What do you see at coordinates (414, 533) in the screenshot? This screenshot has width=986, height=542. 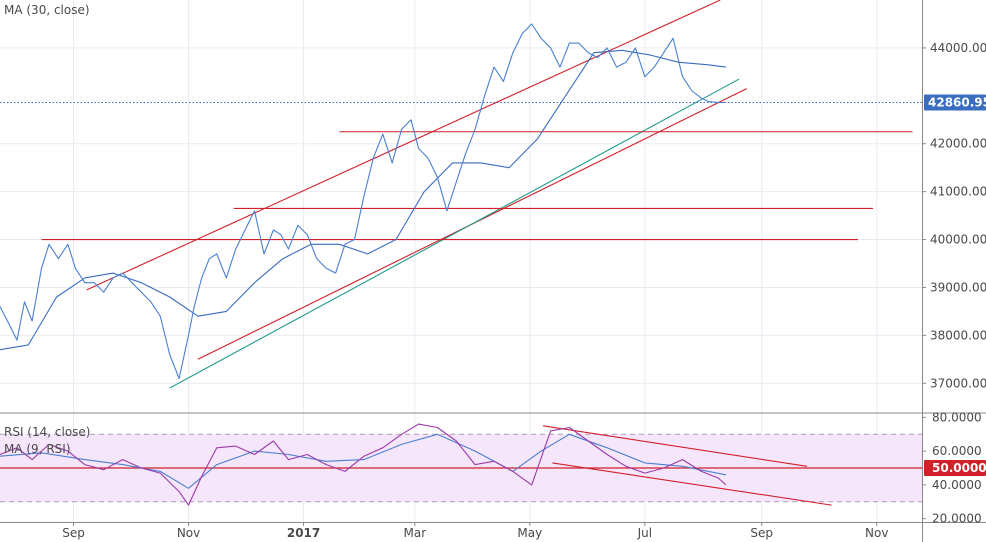 I see `time-tick-label: Mar` at bounding box center [414, 533].